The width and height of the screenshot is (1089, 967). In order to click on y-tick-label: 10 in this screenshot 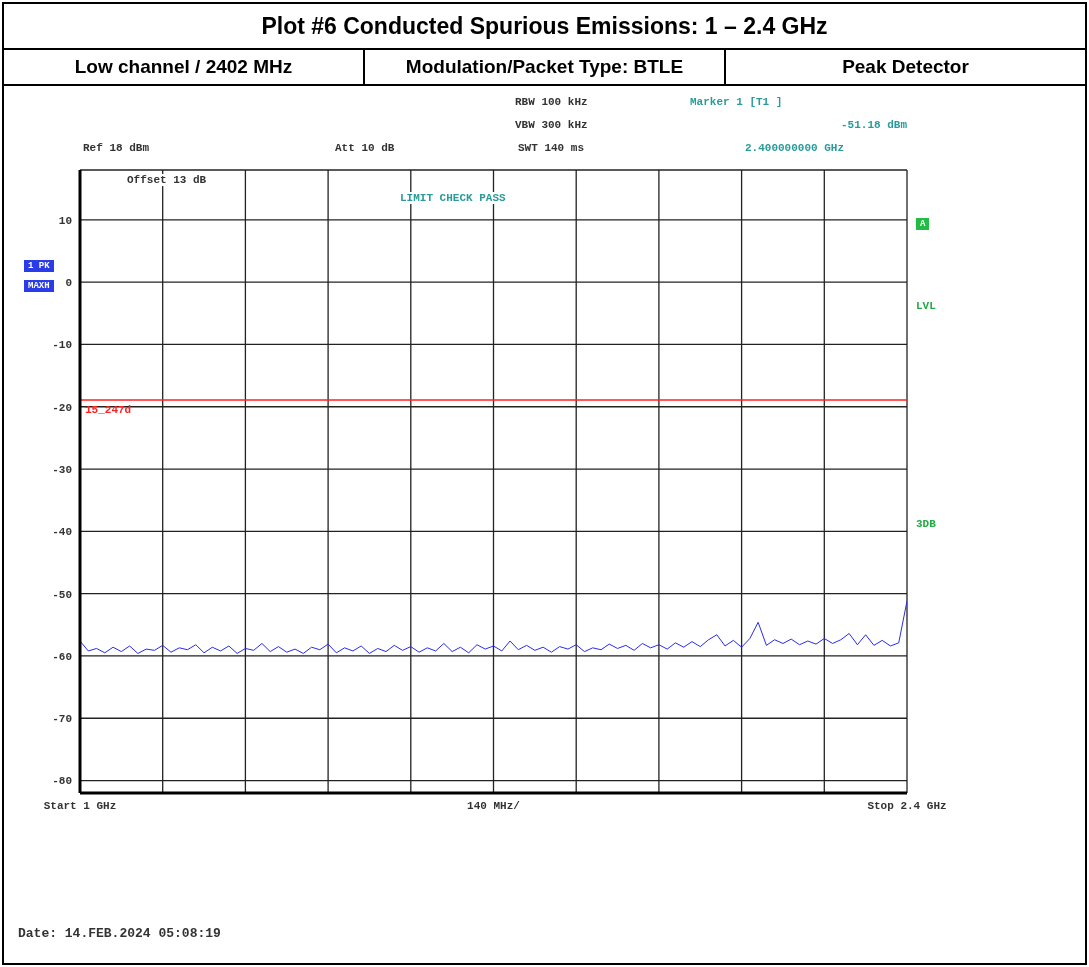, I will do `click(65, 220)`.